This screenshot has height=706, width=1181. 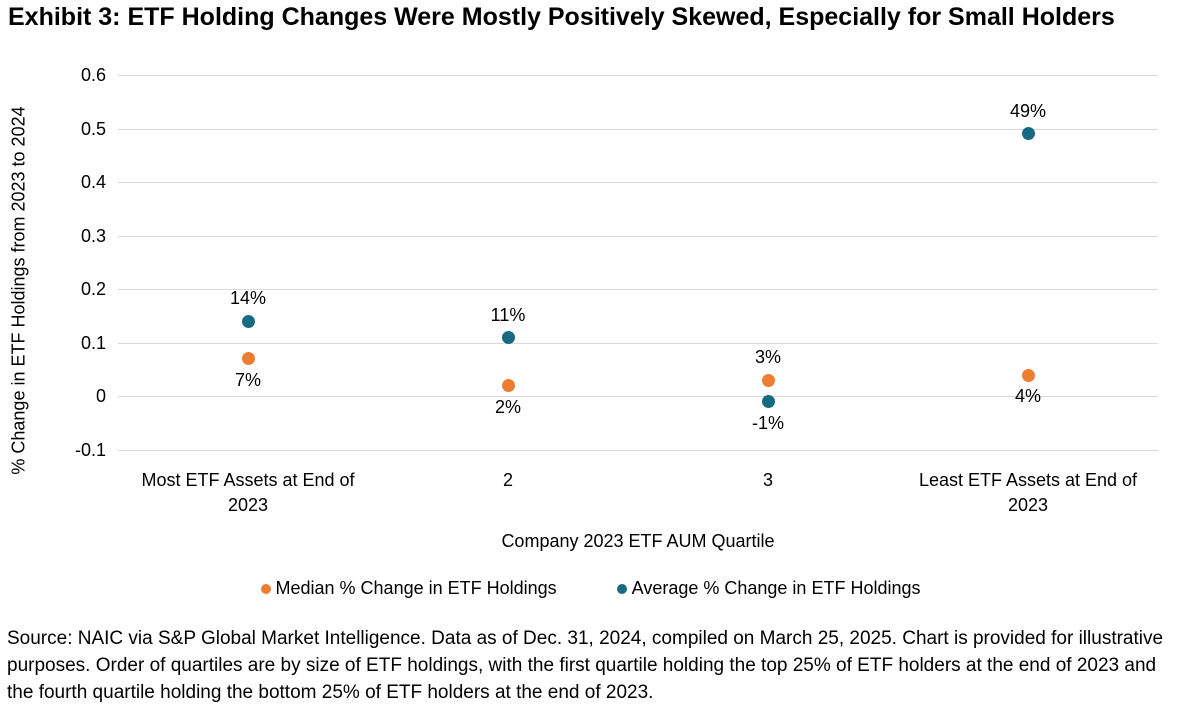 What do you see at coordinates (93, 289) in the screenshot?
I see `y-tick-label: 0.2` at bounding box center [93, 289].